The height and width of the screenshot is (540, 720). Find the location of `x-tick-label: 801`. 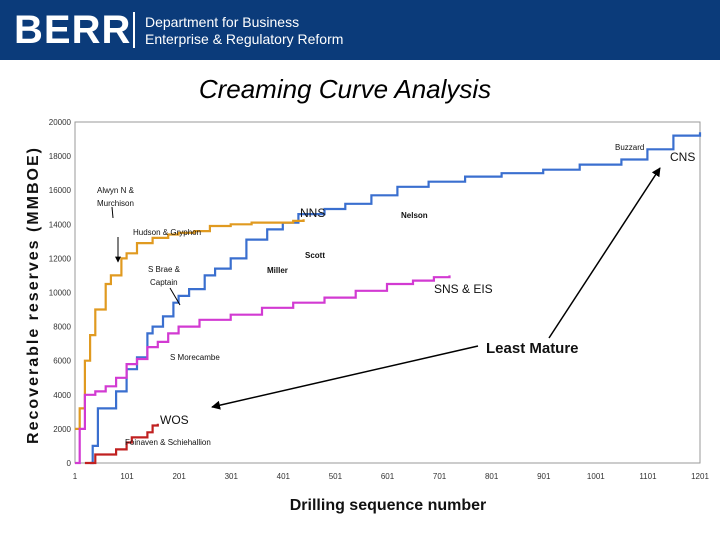

x-tick-label: 801 is located at coordinates (492, 476).